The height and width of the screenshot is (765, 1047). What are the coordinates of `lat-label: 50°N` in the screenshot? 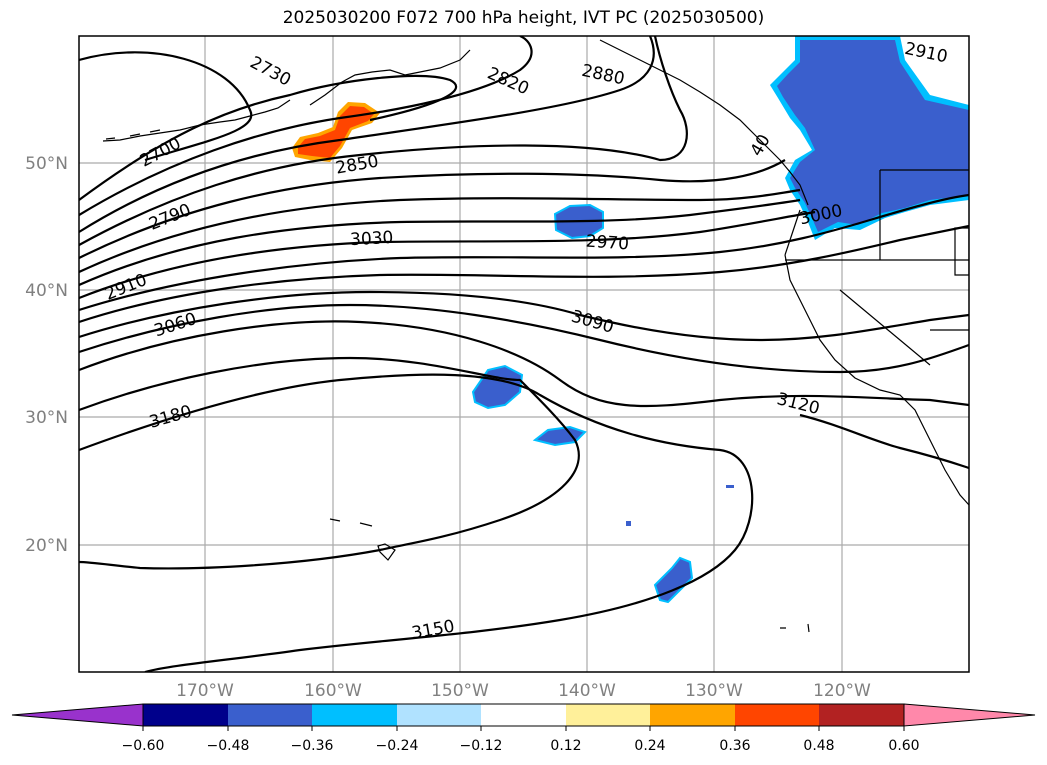 It's located at (46, 164).